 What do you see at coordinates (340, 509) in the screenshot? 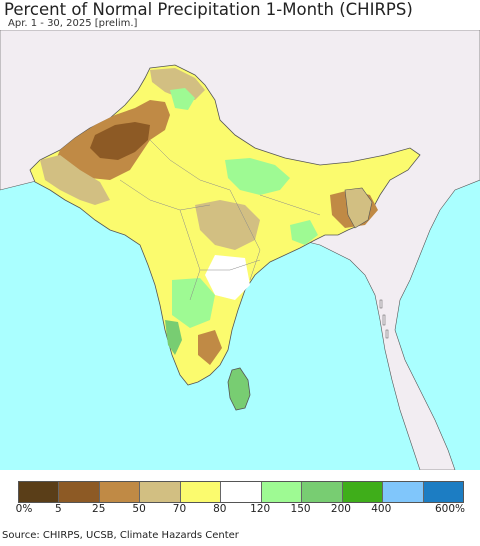
I see `legend-tick-label: 200` at bounding box center [340, 509].